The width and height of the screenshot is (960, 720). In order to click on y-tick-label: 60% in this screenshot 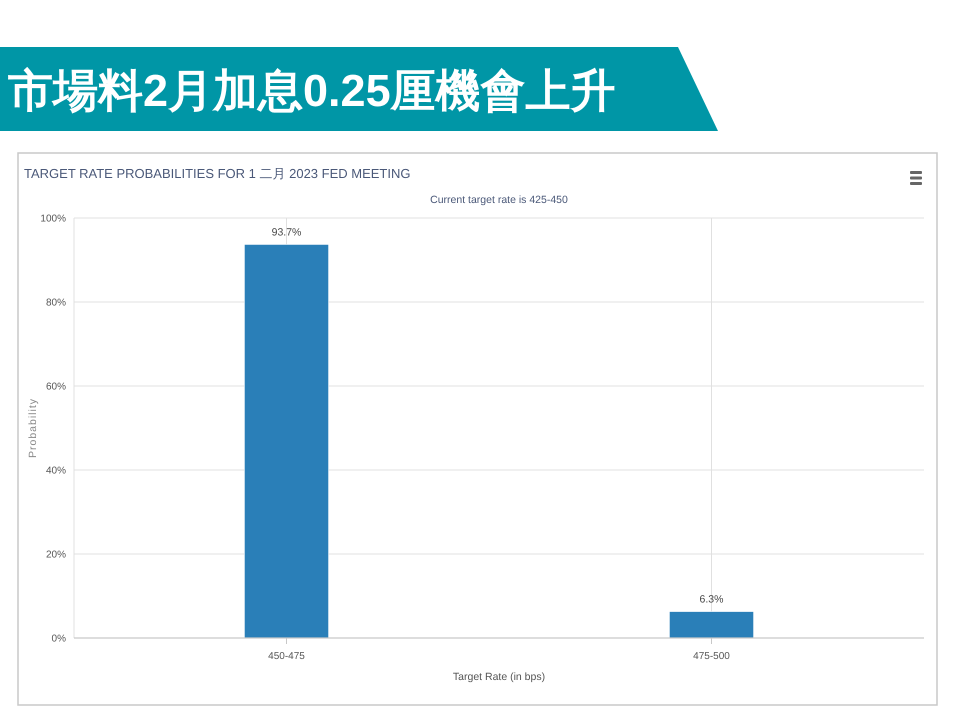, I will do `click(56, 387)`.